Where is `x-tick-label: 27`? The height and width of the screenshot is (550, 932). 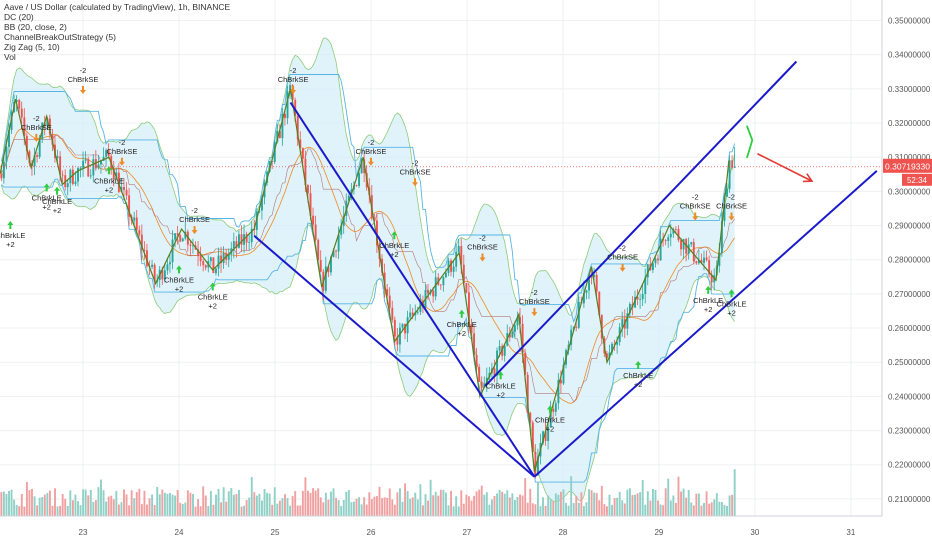 x-tick-label: 27 is located at coordinates (466, 532).